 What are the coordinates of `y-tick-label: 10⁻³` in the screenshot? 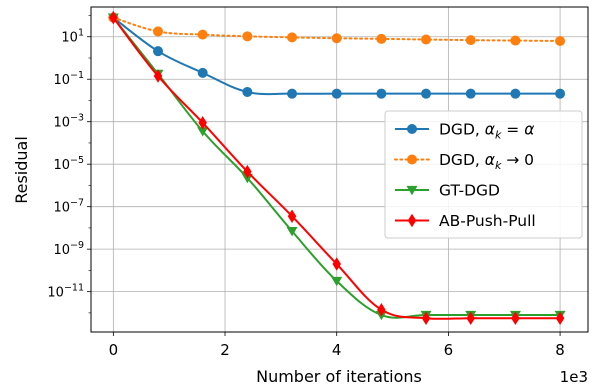 It's located at (68, 122).